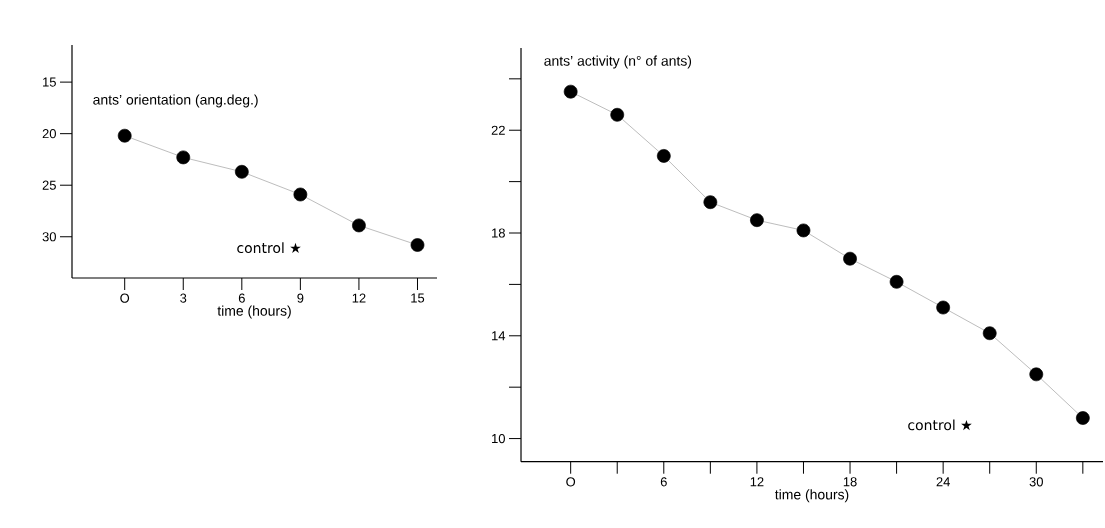 The height and width of the screenshot is (528, 1105). What do you see at coordinates (498, 130) in the screenshot?
I see `y-tick-label: 22` at bounding box center [498, 130].